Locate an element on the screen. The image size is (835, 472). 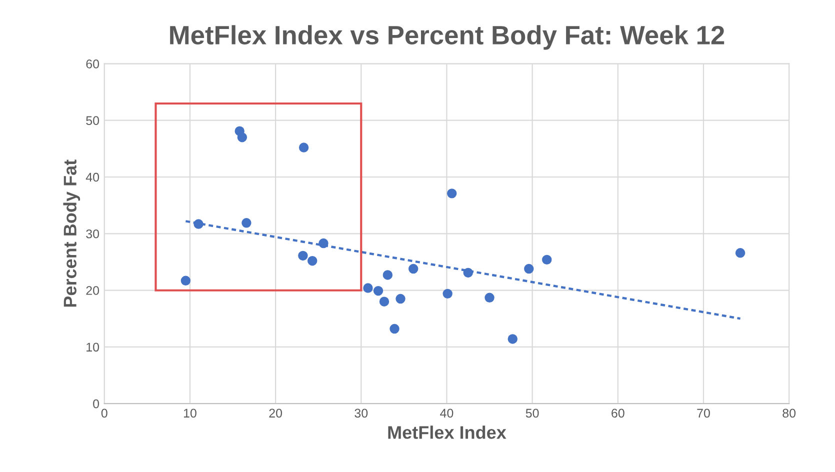
x-tick-label: 50 is located at coordinates (532, 413).